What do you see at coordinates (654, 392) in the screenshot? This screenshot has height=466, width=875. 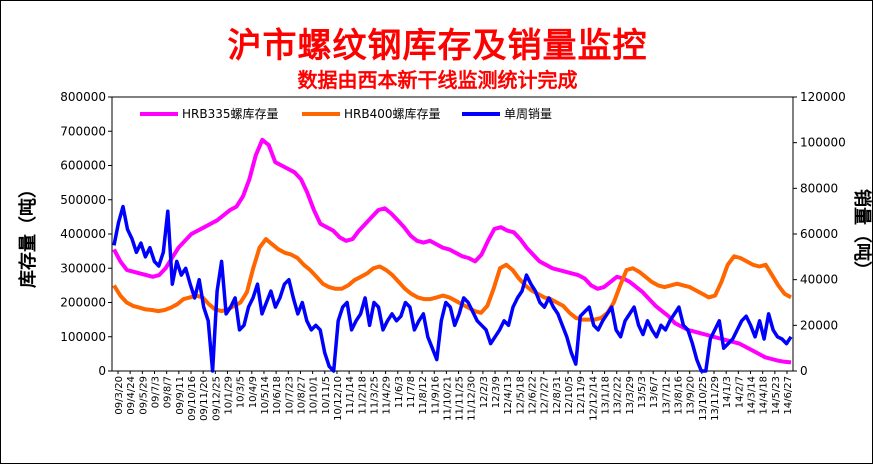 I see `x-tick-label: 13/6/7` at bounding box center [654, 392].